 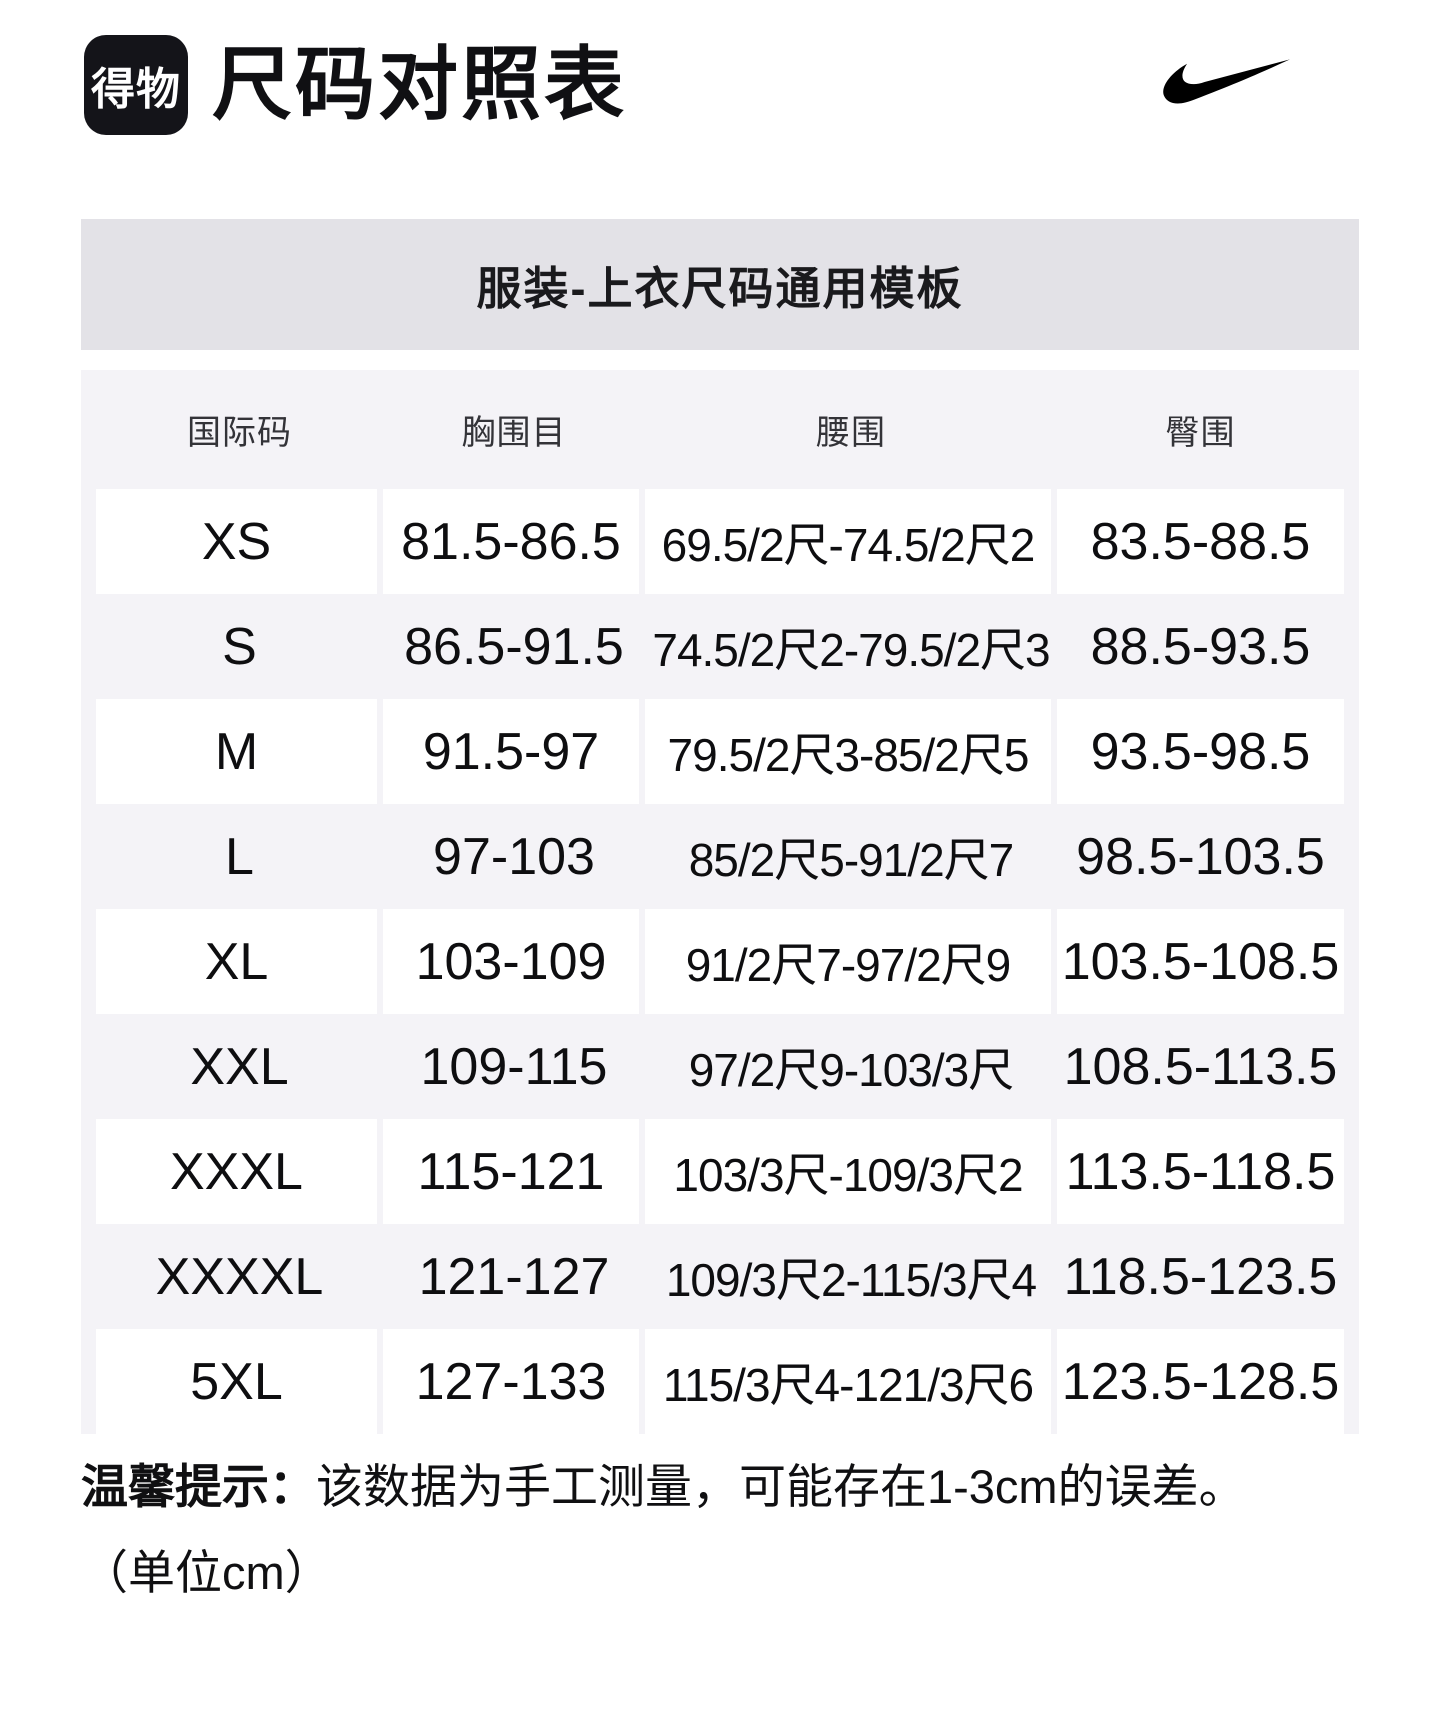 I want to click on hip-cell: 88.5-93.5, so click(x=1200, y=646).